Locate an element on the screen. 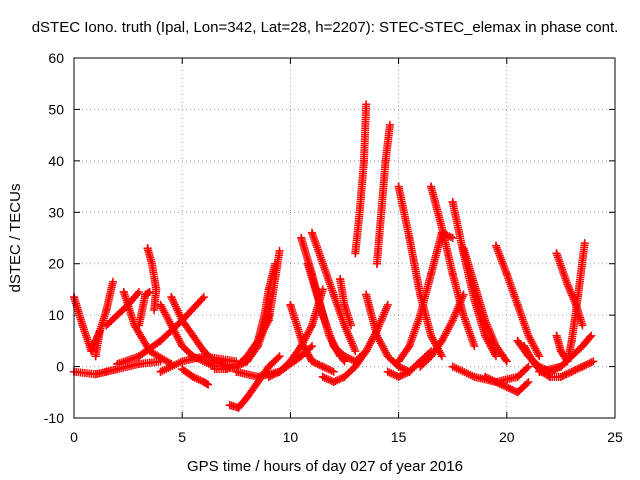 The width and height of the screenshot is (640, 480). y-tick-label: 20 is located at coordinates (56, 264).